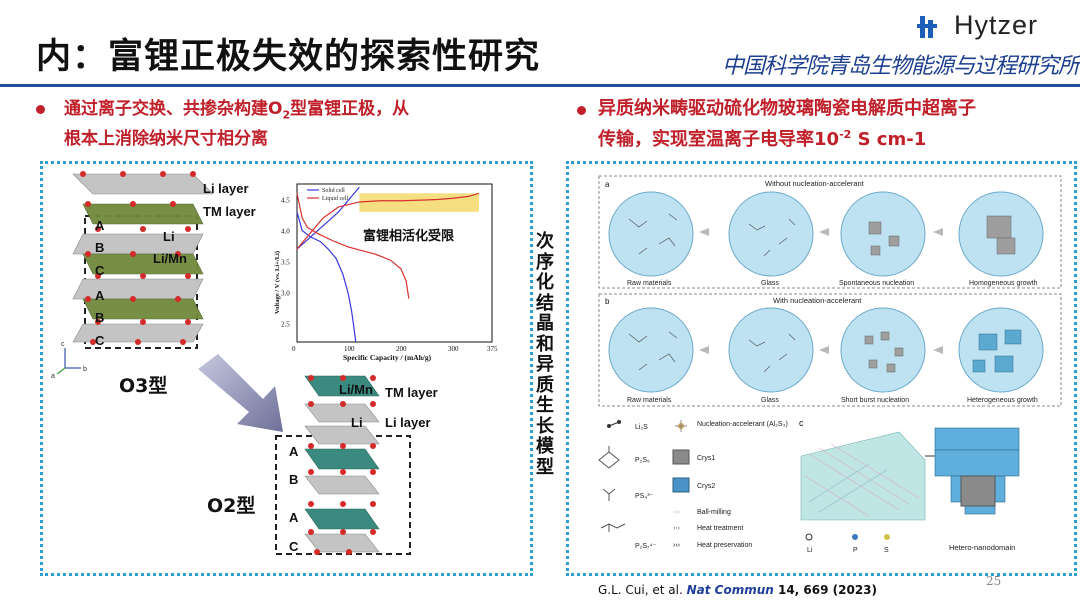 The height and width of the screenshot is (608, 1080). What do you see at coordinates (100, 295) in the screenshot?
I see `o3-stack-a2: A` at bounding box center [100, 295].